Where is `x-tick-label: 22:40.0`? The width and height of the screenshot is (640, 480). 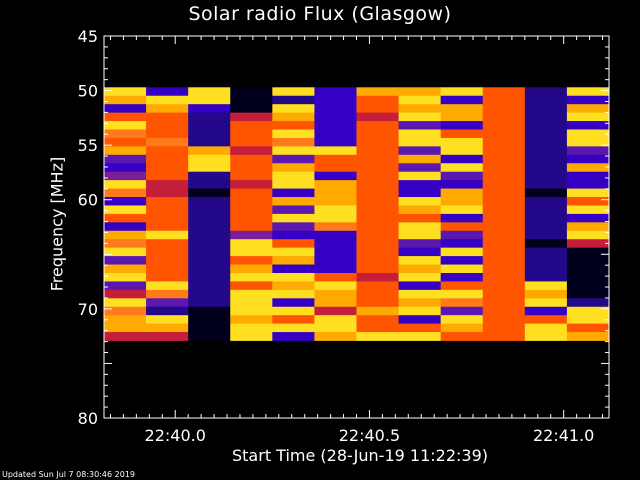 x-tick-label: 22:40.0 is located at coordinates (175, 435).